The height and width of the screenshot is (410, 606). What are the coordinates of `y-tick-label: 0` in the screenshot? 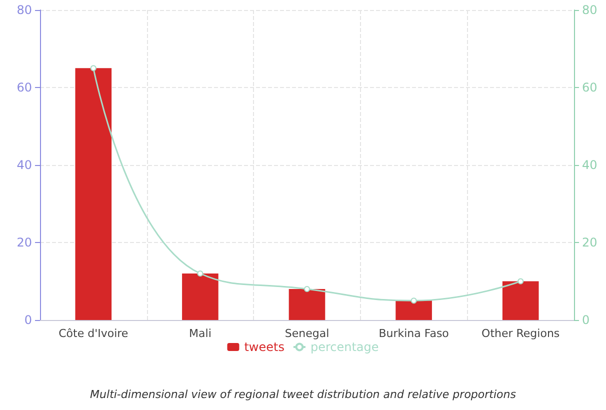 It's located at (28, 320).